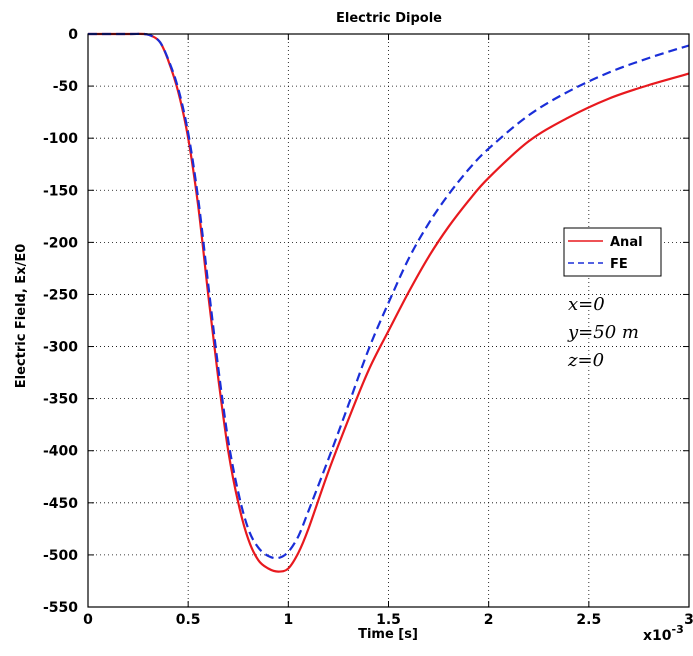 The image size is (693, 656). What do you see at coordinates (60, 243) in the screenshot?
I see `y-tick-label: -200` at bounding box center [60, 243].